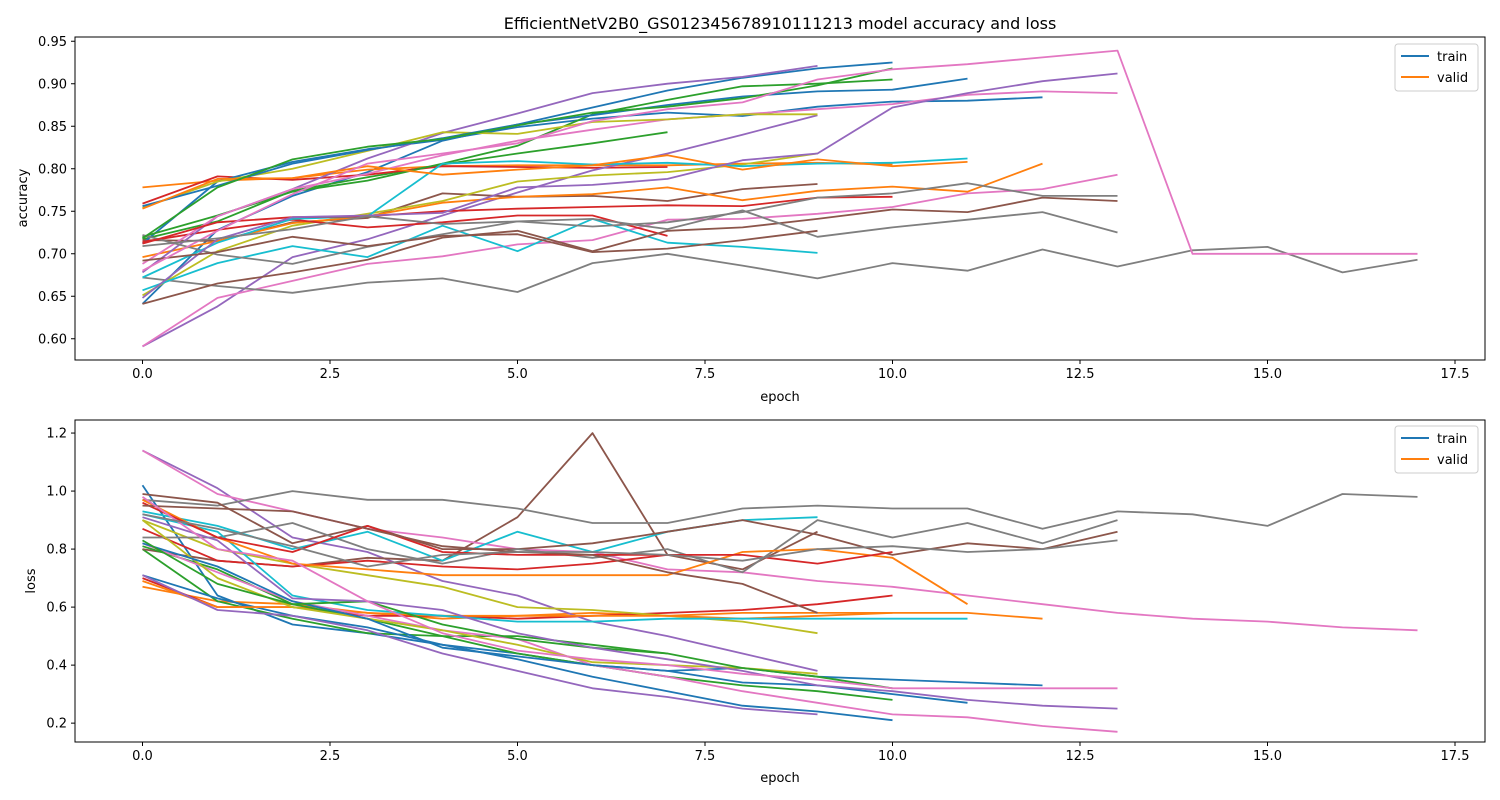  I want to click on accuracy-x-tick-label: 0.0, so click(142, 374).